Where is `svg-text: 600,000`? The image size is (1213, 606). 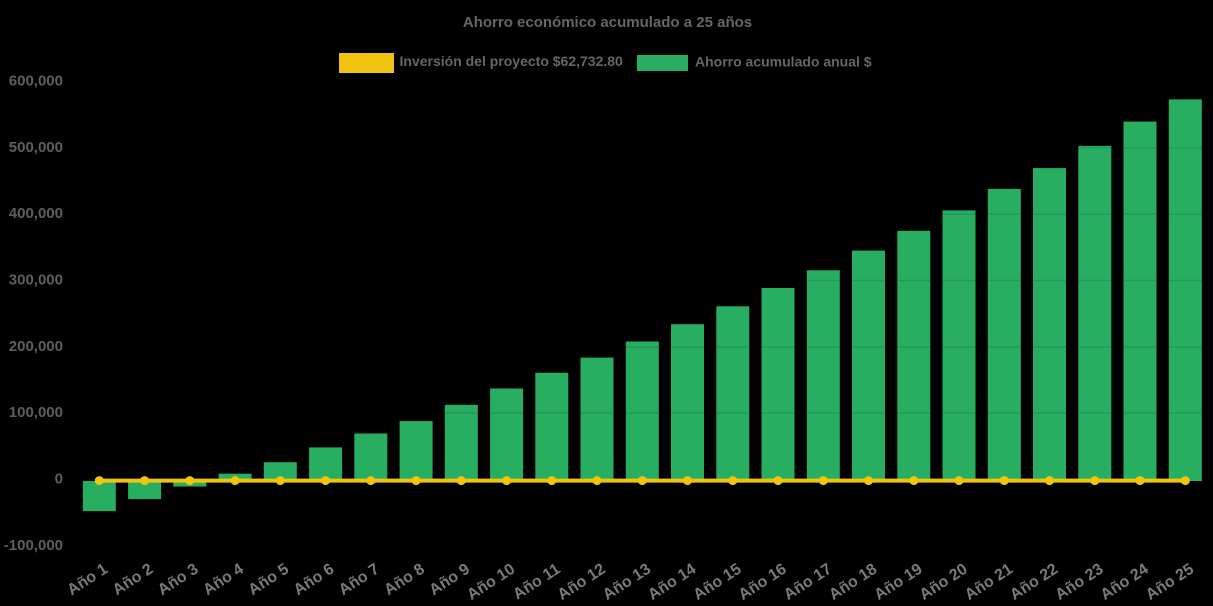
svg-text: 600,000 is located at coordinates (36, 81).